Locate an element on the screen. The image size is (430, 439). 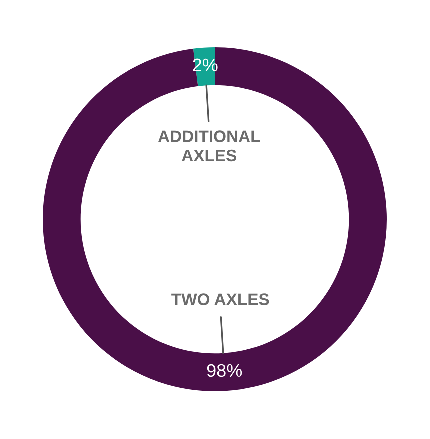
slice-label: TWO AXLES is located at coordinates (221, 300).